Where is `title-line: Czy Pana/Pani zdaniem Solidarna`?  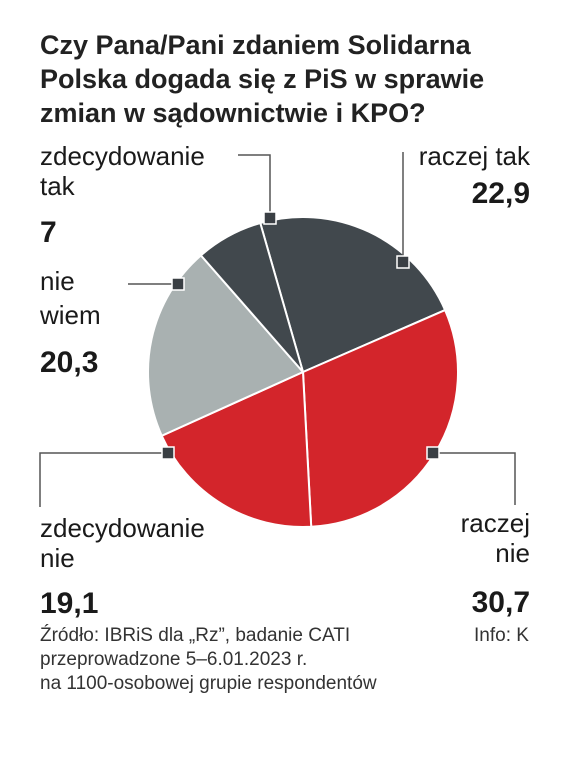
title-line: Czy Pana/Pani zdaniem Solidarna is located at coordinates (255, 45).